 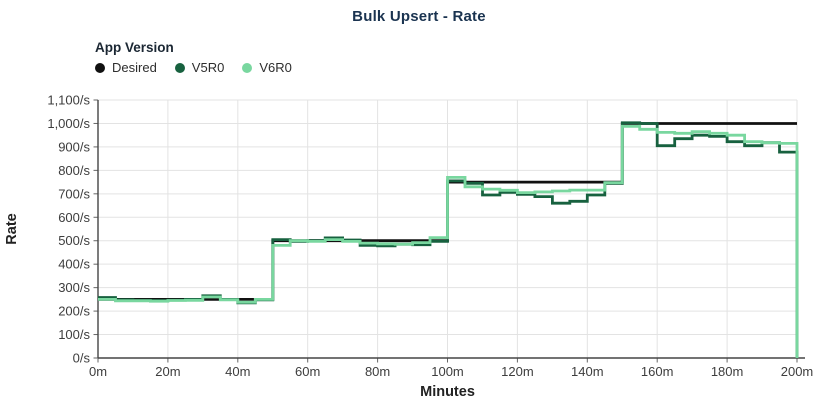 I want to click on y-tick-label: 500/s, so click(x=74, y=240).